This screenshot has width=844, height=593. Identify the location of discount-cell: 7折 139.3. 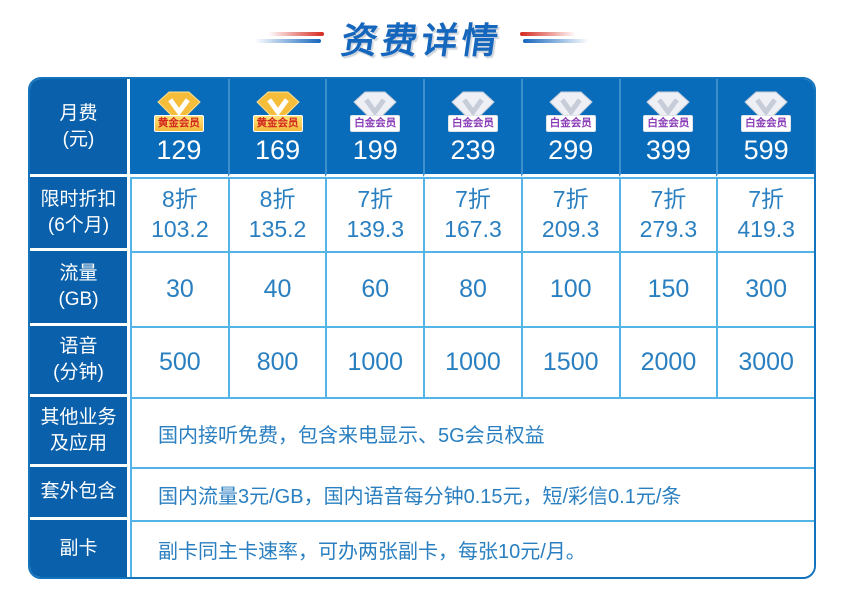
(374, 214).